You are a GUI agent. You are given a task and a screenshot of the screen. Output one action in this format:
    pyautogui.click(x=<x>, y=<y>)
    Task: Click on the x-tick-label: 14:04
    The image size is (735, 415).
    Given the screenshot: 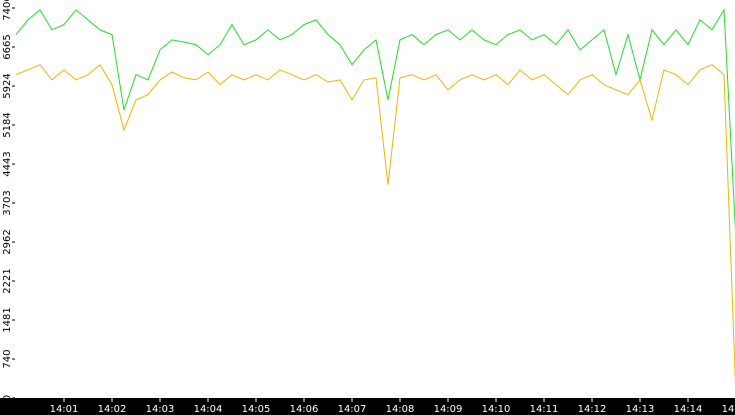 What is the action you would take?
    pyautogui.click(x=208, y=409)
    